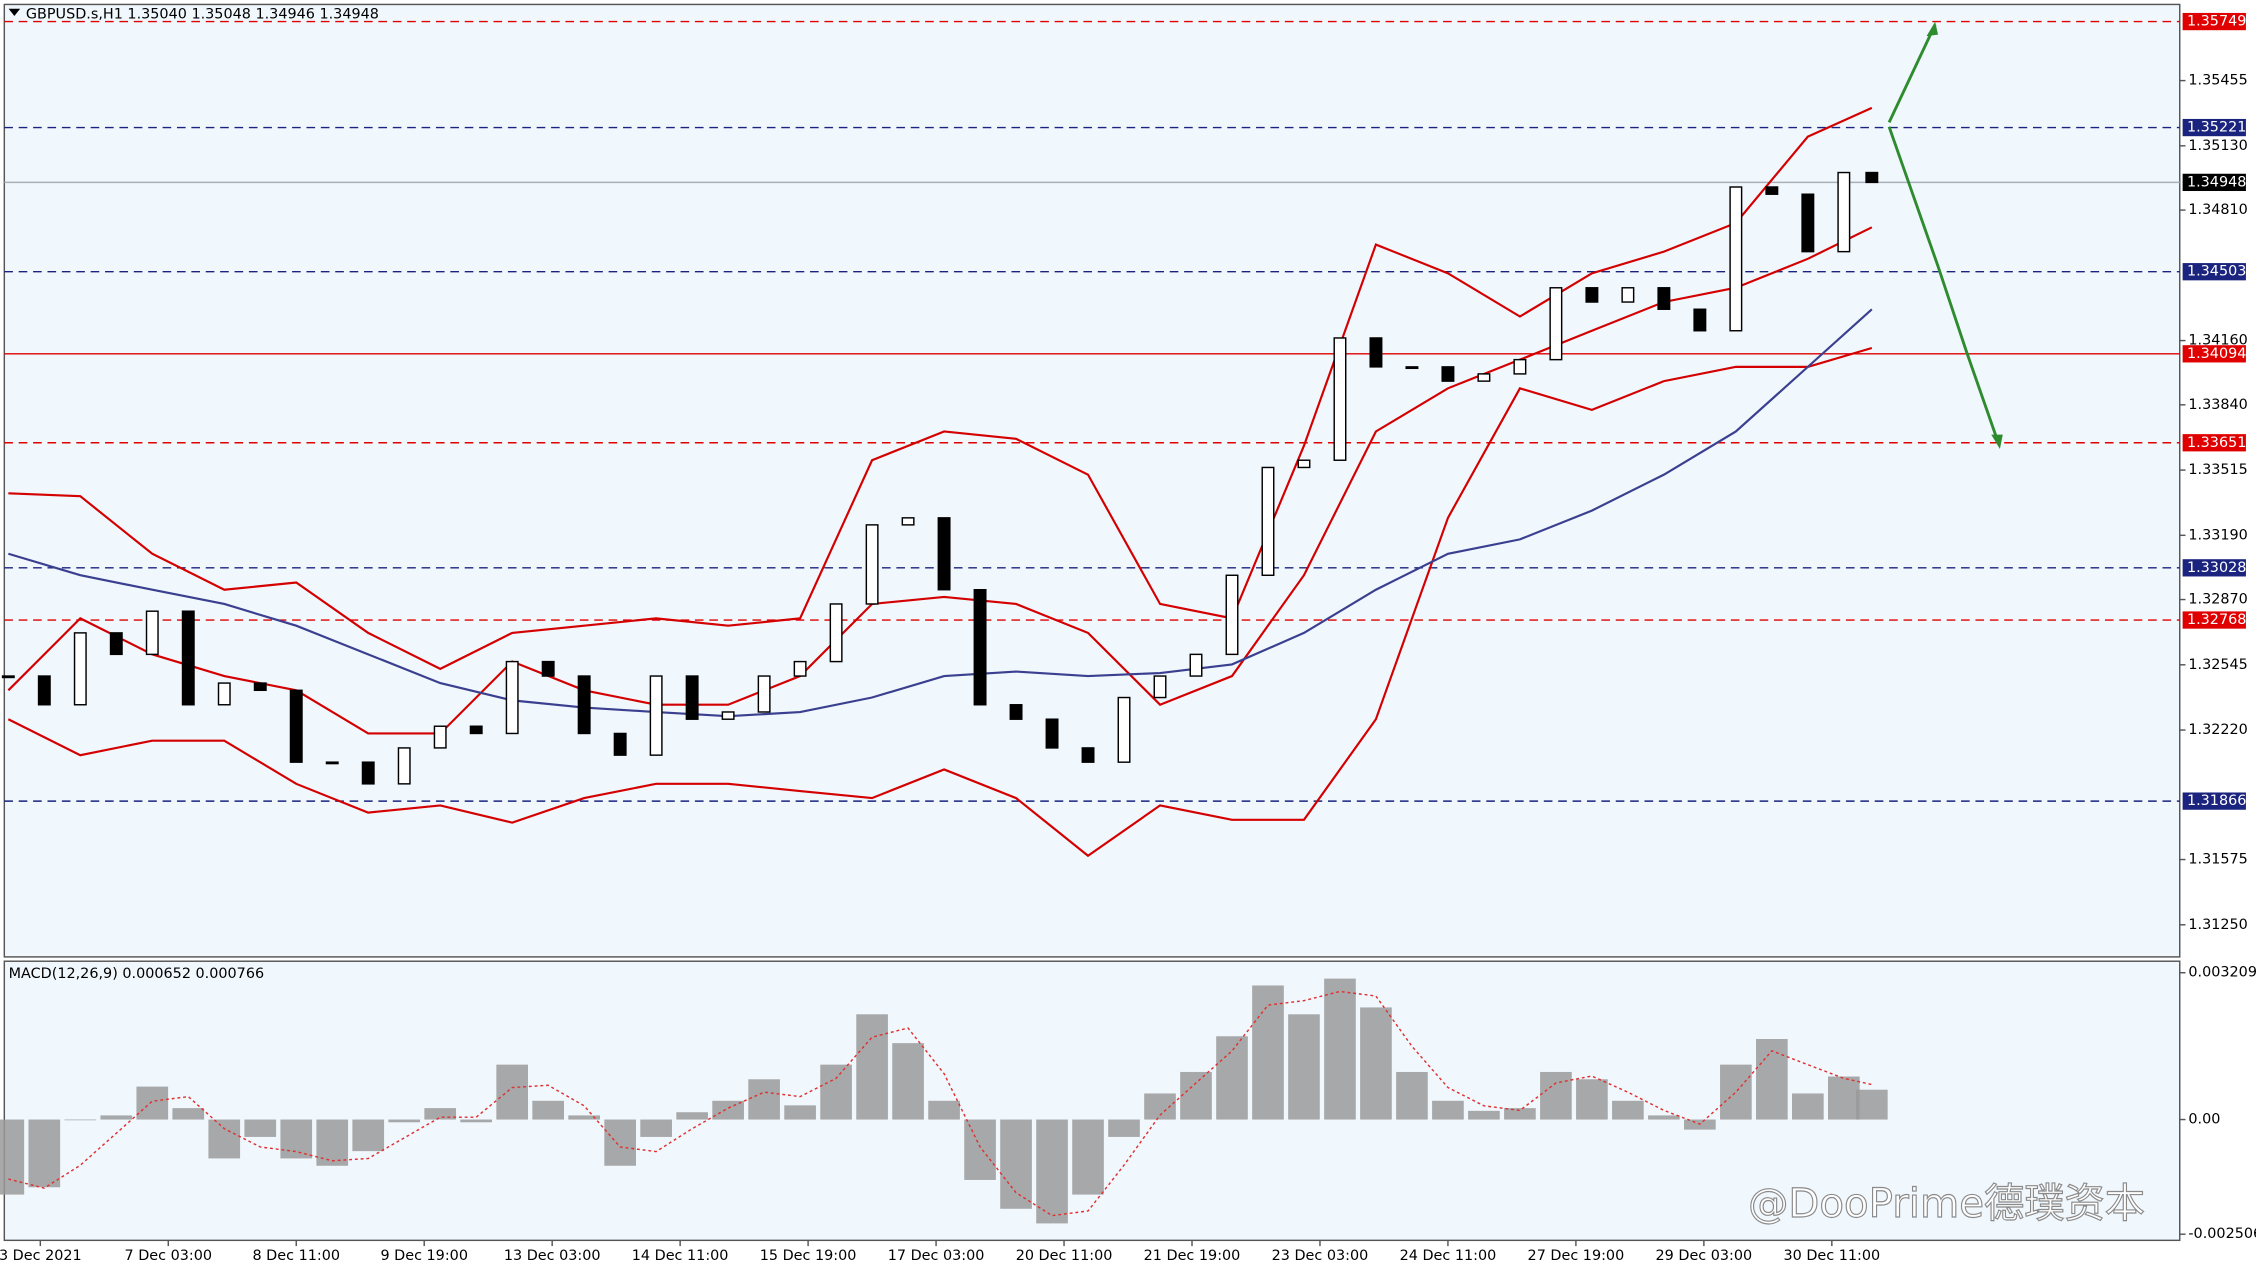 This screenshot has width=2256, height=1275. Describe the element at coordinates (936, 1256) in the screenshot. I see `x-tick-label: 17 Dec 03:00` at that location.